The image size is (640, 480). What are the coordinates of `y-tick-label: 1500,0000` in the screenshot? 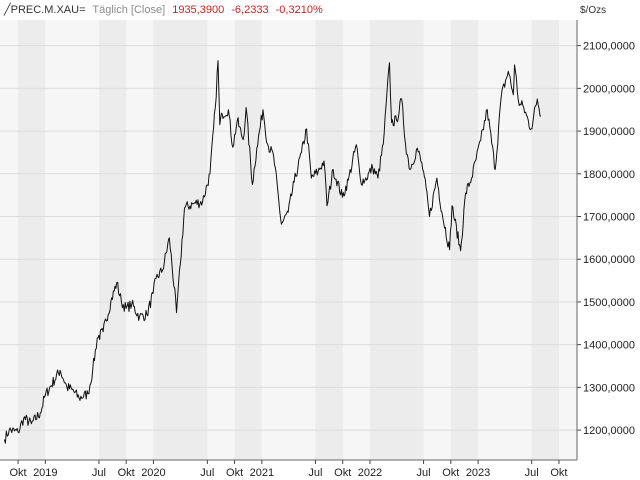 It's located at (609, 303).